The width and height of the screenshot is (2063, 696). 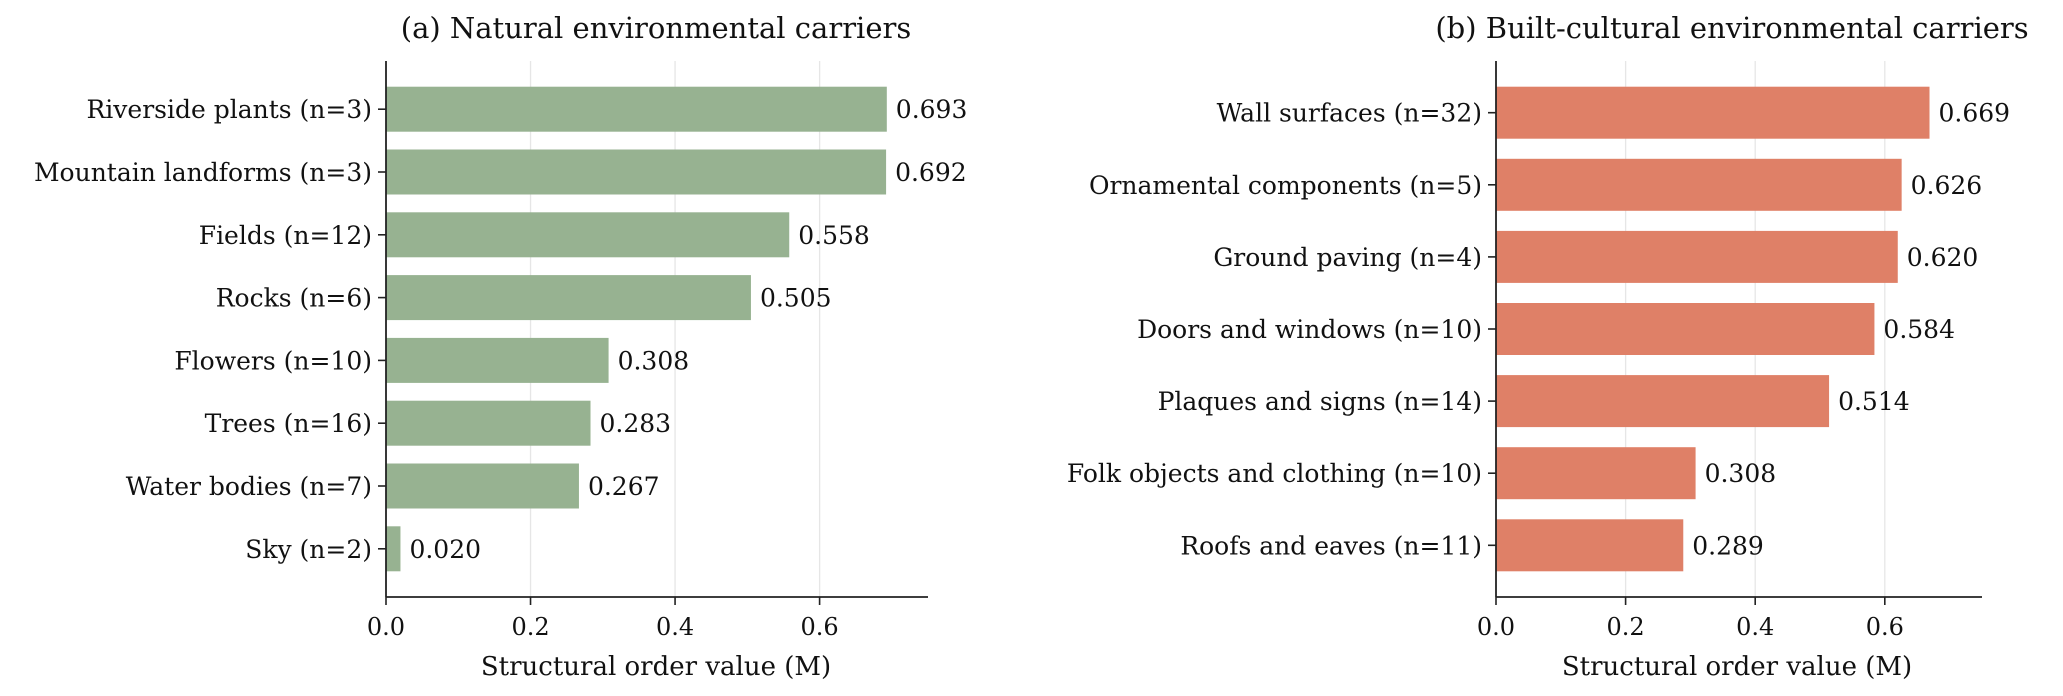 I want to click on value-label: 0.626, so click(x=1947, y=185).